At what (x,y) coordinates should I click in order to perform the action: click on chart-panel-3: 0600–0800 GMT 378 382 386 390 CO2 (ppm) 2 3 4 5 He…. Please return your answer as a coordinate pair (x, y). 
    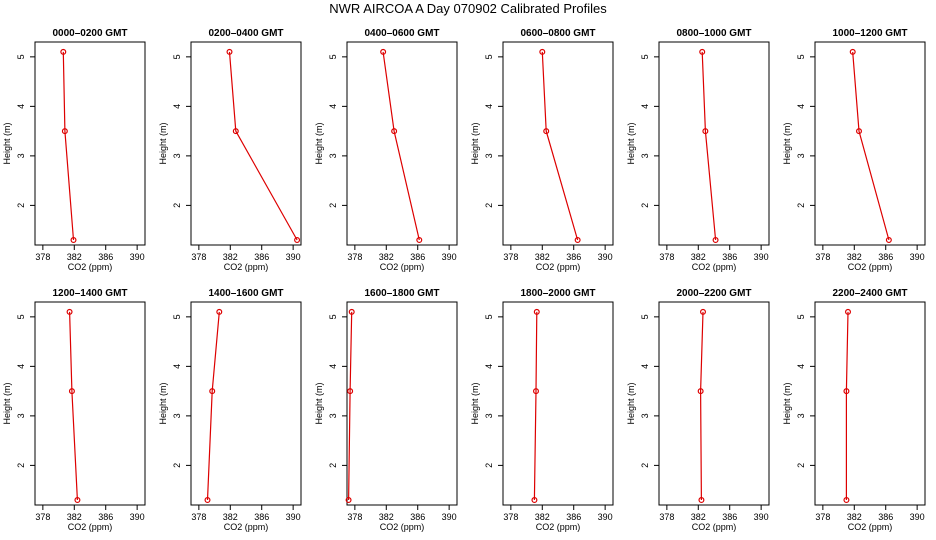
    Looking at the image, I should click on (542, 150).